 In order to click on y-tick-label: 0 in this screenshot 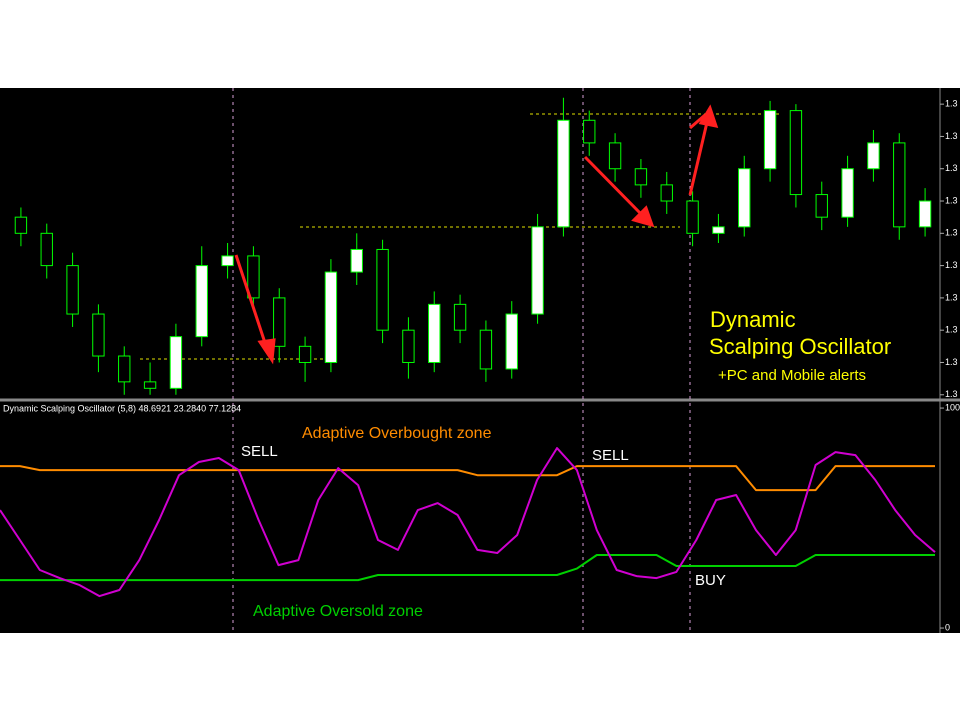, I will do `click(947, 627)`.